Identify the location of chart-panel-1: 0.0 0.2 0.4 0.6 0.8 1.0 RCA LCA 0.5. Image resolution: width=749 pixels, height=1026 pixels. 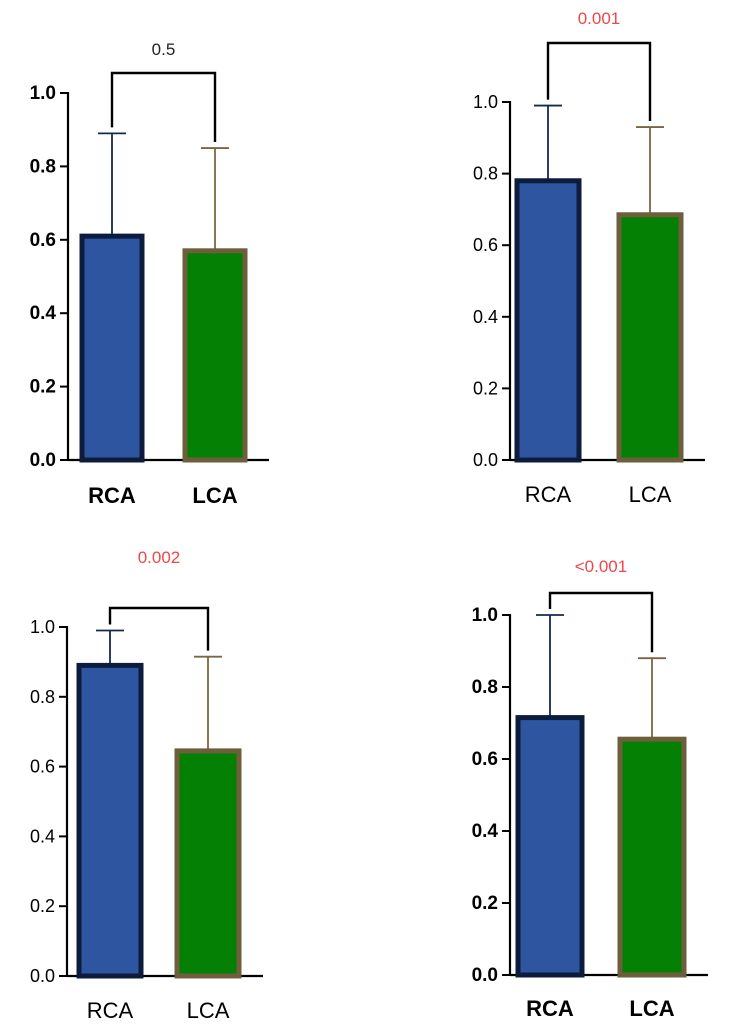
(149, 274).